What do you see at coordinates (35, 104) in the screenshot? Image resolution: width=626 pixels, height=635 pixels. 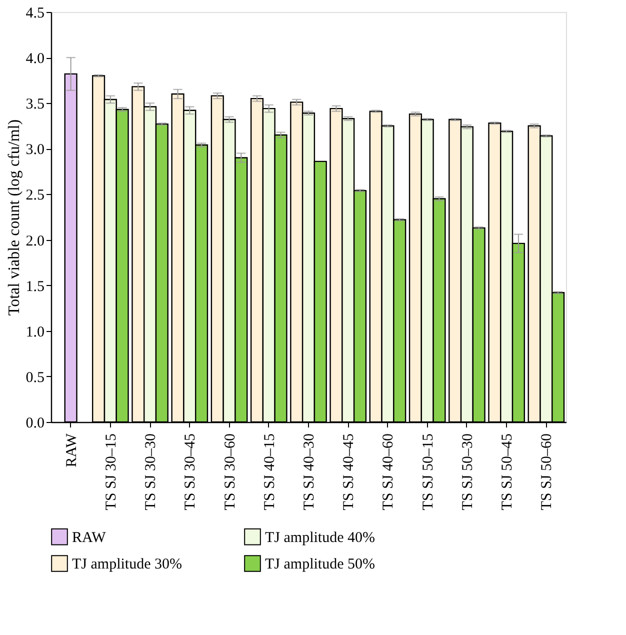 I see `y-tick-label: 3.5` at bounding box center [35, 104].